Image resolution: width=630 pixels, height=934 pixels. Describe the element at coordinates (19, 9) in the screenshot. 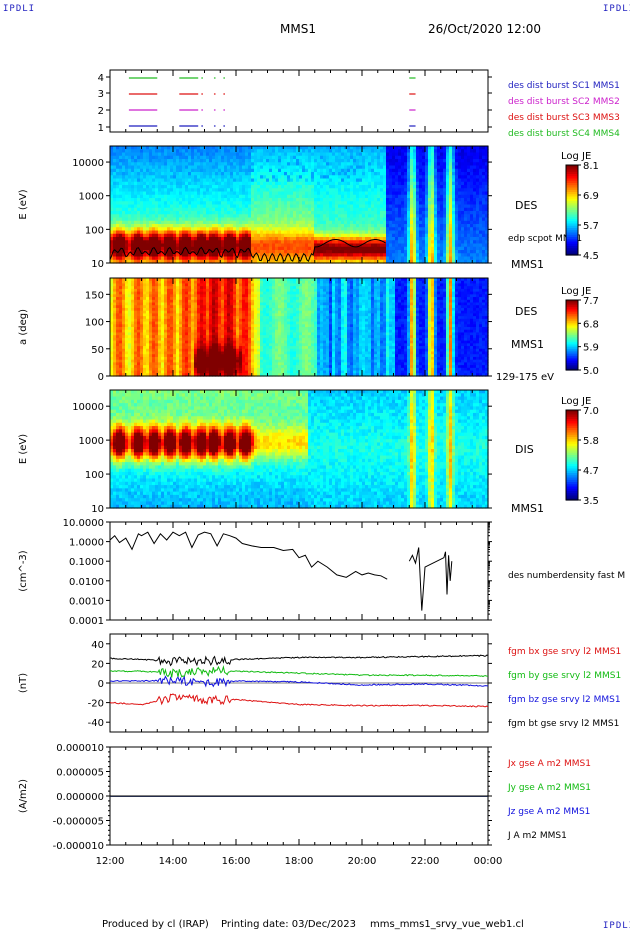

I see `corner-logo-top-left: IPDLI` at that location.